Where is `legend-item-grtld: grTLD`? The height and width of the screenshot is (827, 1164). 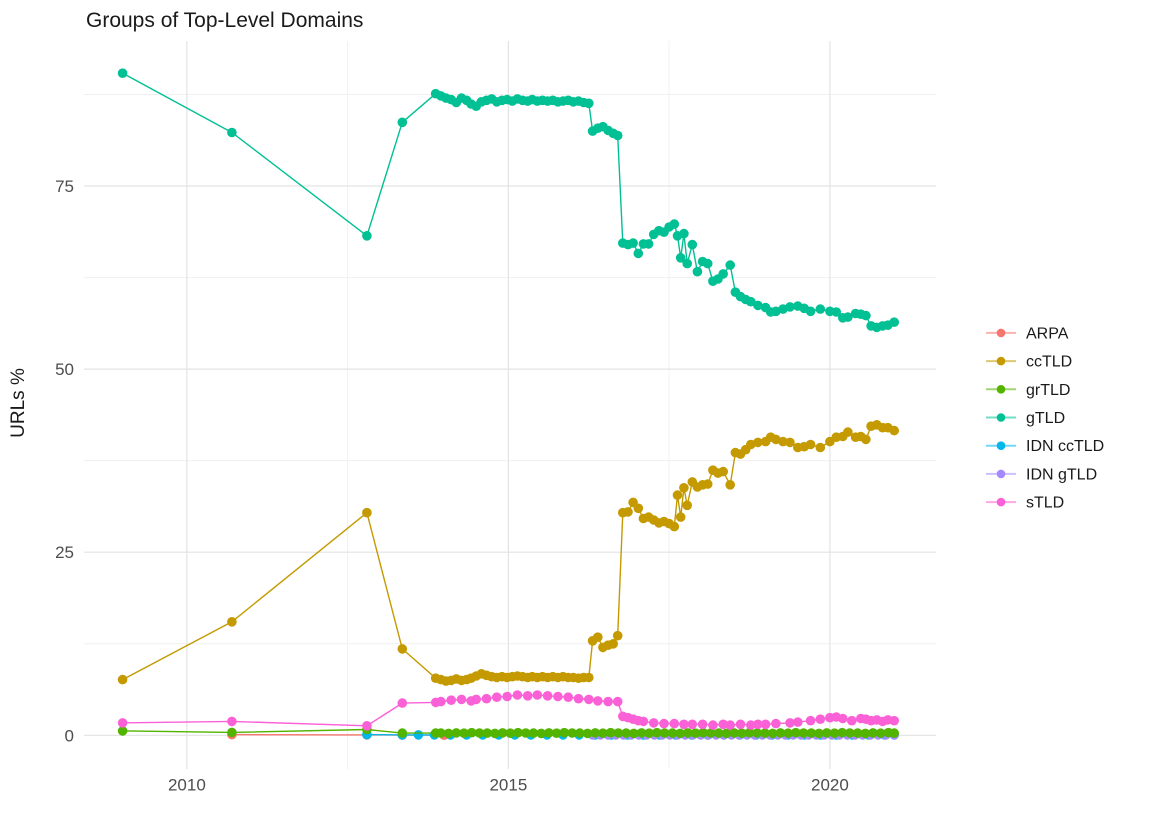
legend-item-grtld: grTLD is located at coordinates (1028, 390).